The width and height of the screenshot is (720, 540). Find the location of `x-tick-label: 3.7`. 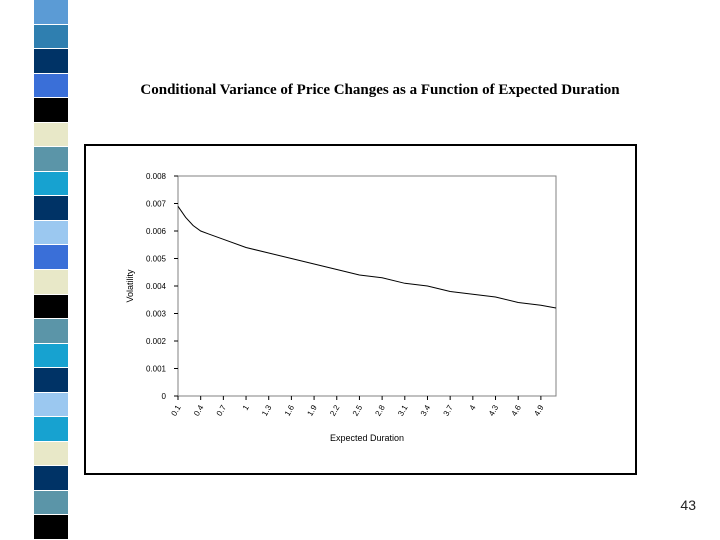

x-tick-label: 3.7 is located at coordinates (449, 410).